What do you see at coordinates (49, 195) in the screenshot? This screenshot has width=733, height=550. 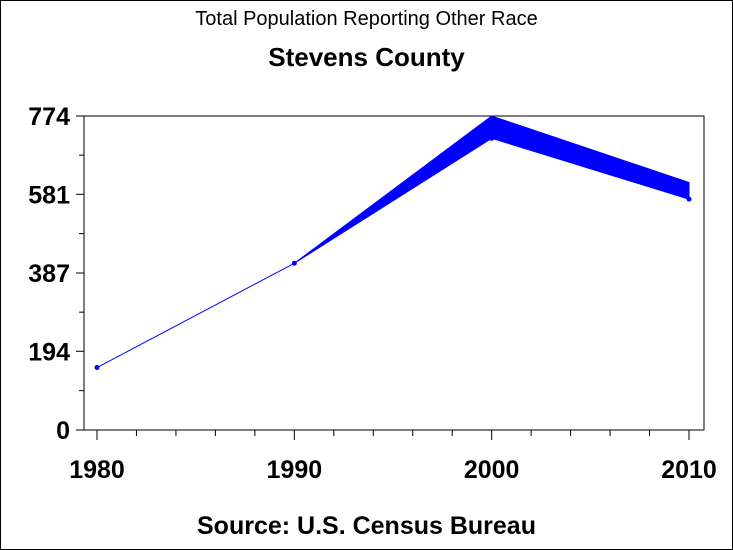 I see `y-tick-label: 581` at bounding box center [49, 195].